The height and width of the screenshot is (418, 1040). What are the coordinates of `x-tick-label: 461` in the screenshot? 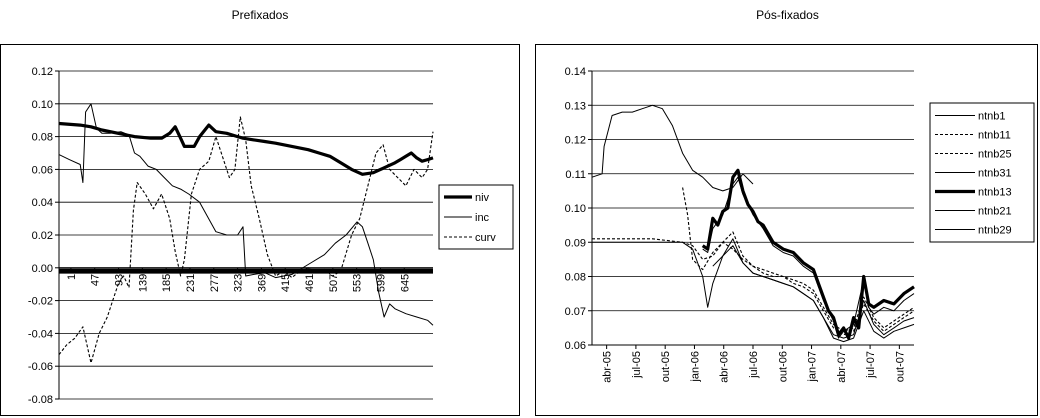 It's located at (310, 283).